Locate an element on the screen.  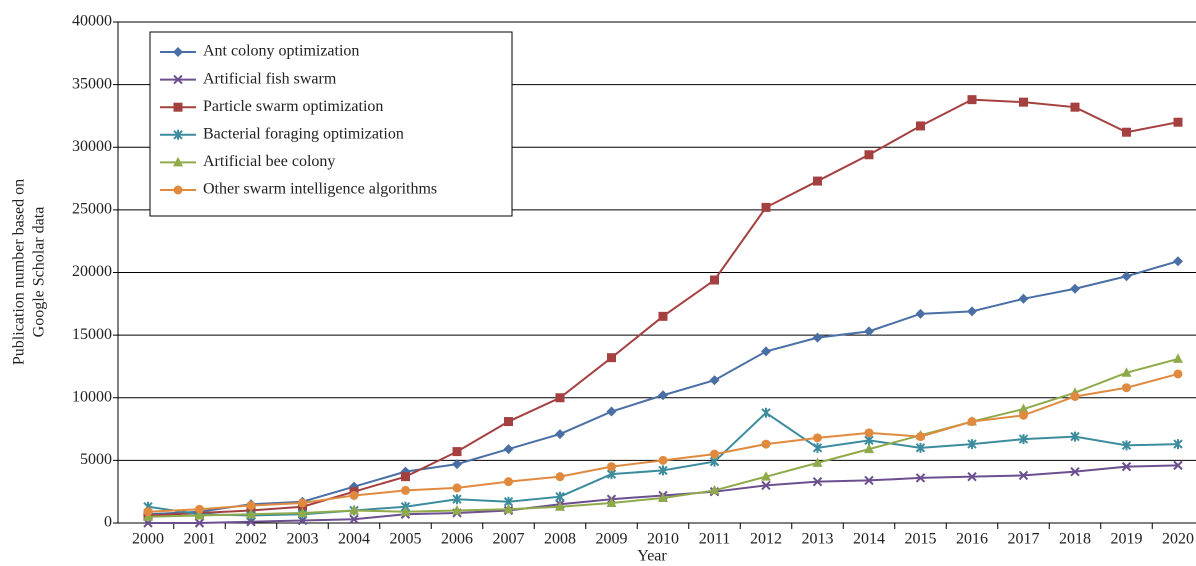
x-tick-label: 2009 is located at coordinates (612, 539).